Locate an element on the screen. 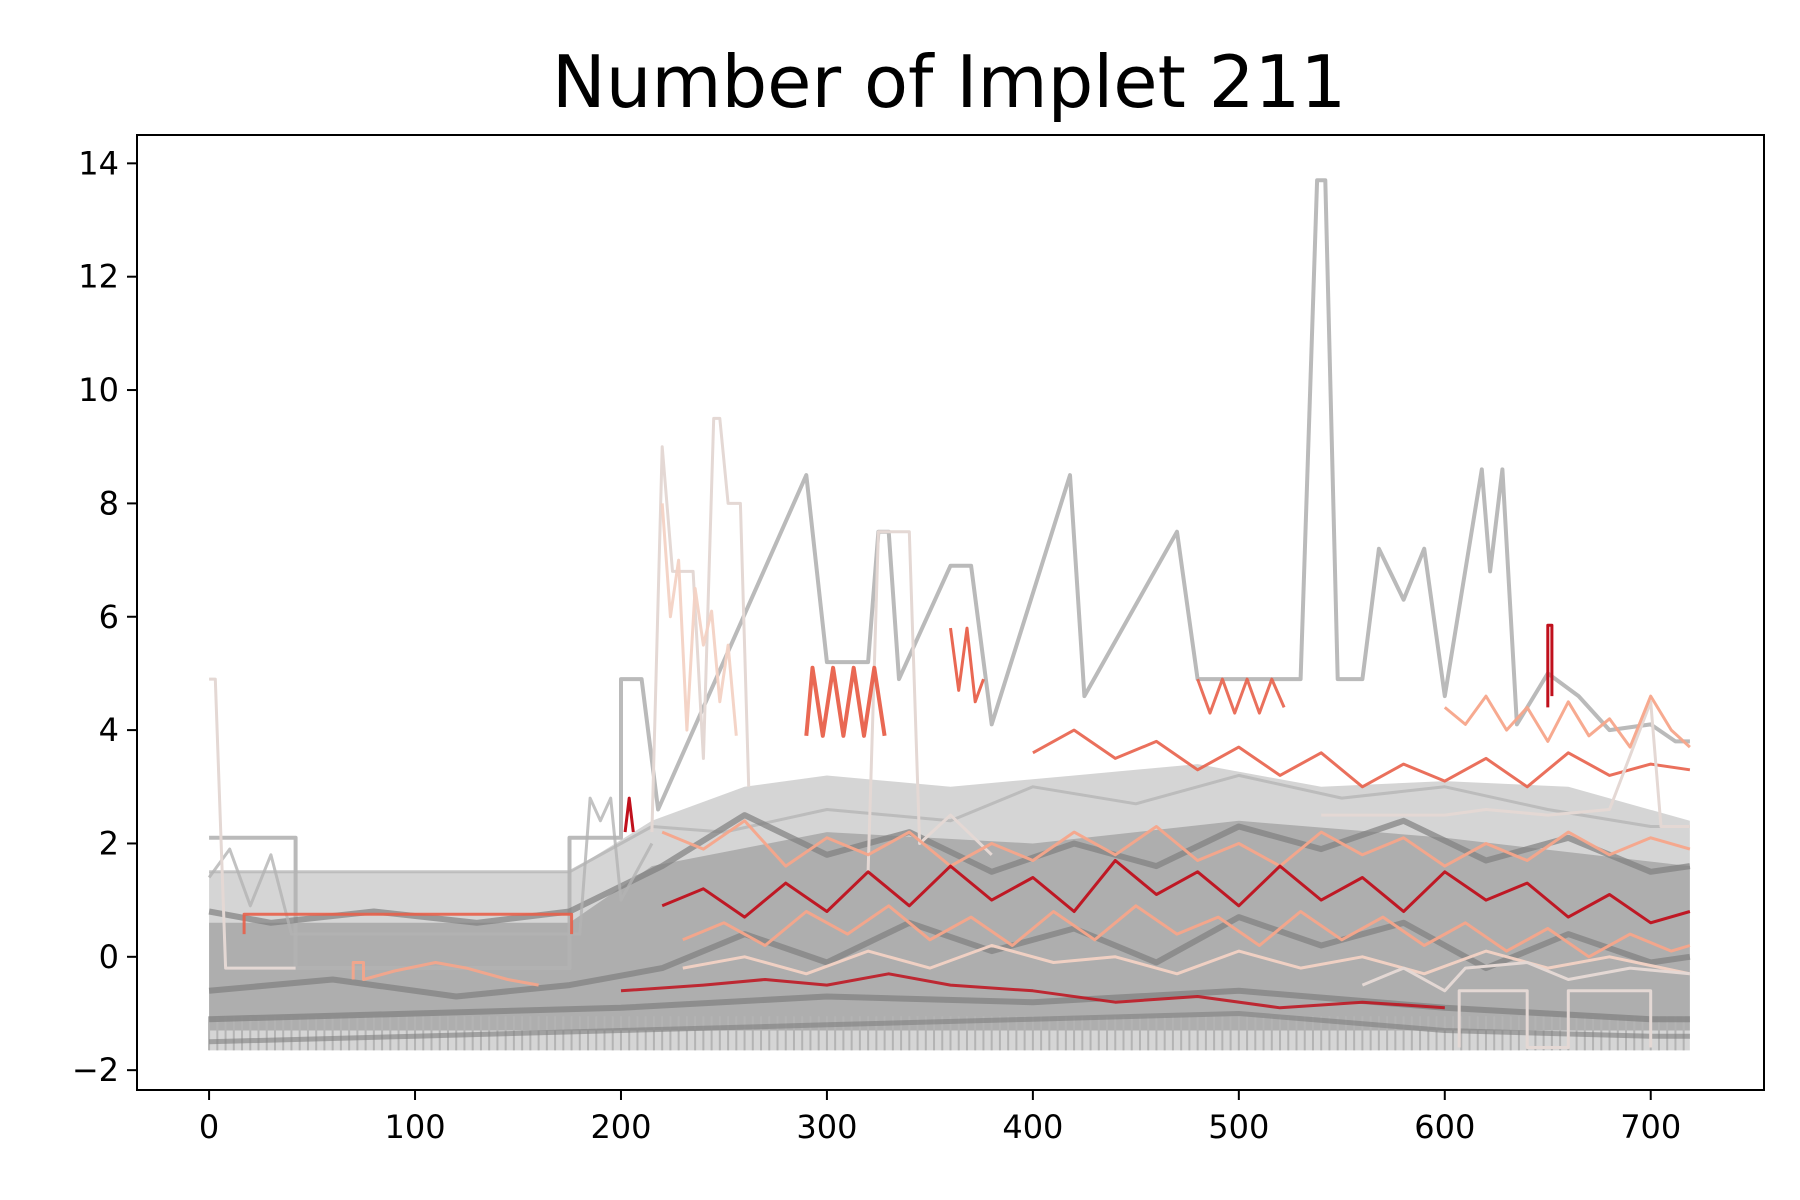 The image size is (1800, 1200). y-tick-label: 10 is located at coordinates (98, 390).